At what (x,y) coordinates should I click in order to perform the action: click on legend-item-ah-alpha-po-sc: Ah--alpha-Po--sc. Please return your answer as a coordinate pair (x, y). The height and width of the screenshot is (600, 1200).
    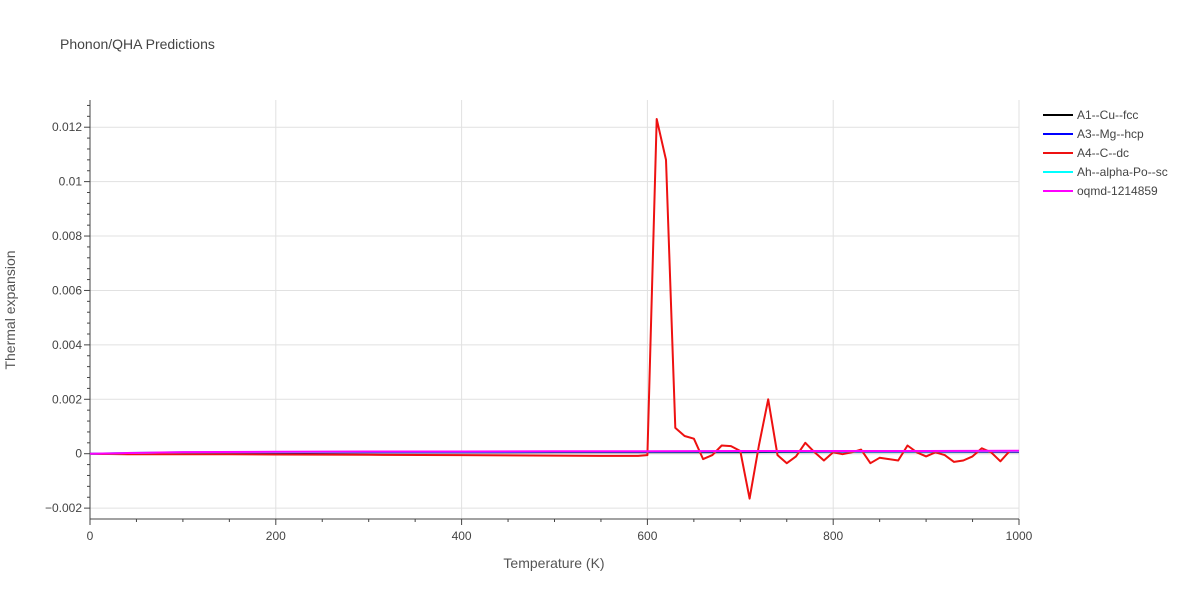
    Looking at the image, I should click on (1105, 172).